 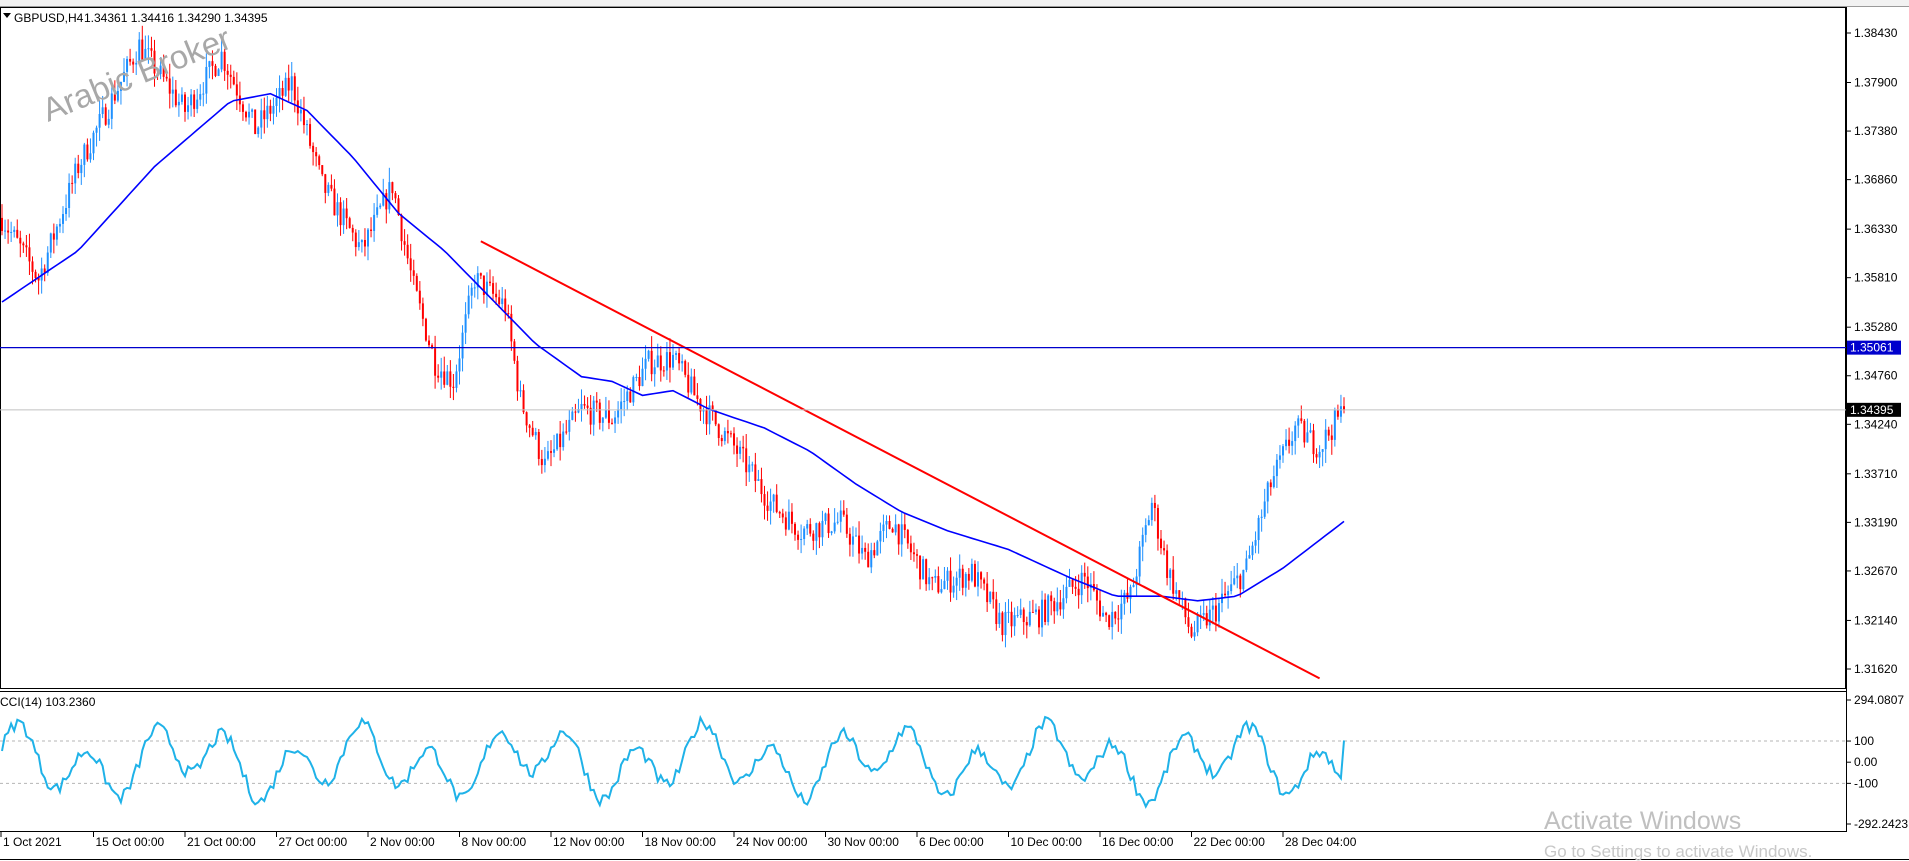 What do you see at coordinates (1876, 229) in the screenshot?
I see `price-tick-label: 1.36330` at bounding box center [1876, 229].